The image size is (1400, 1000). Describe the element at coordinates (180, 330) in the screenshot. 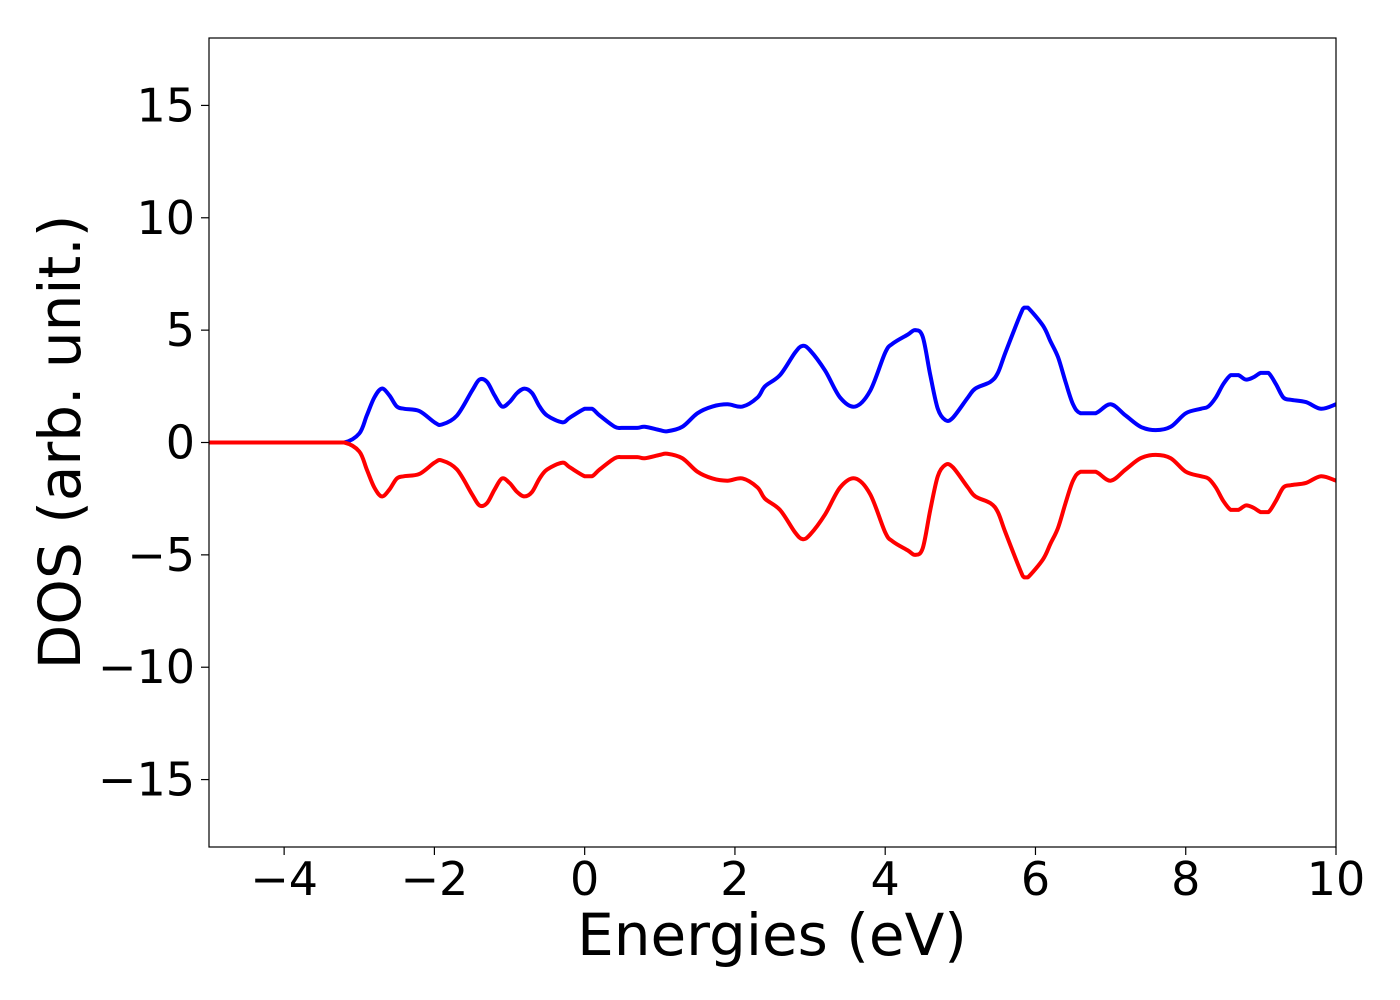

I see `y-tick-label: 5` at that location.